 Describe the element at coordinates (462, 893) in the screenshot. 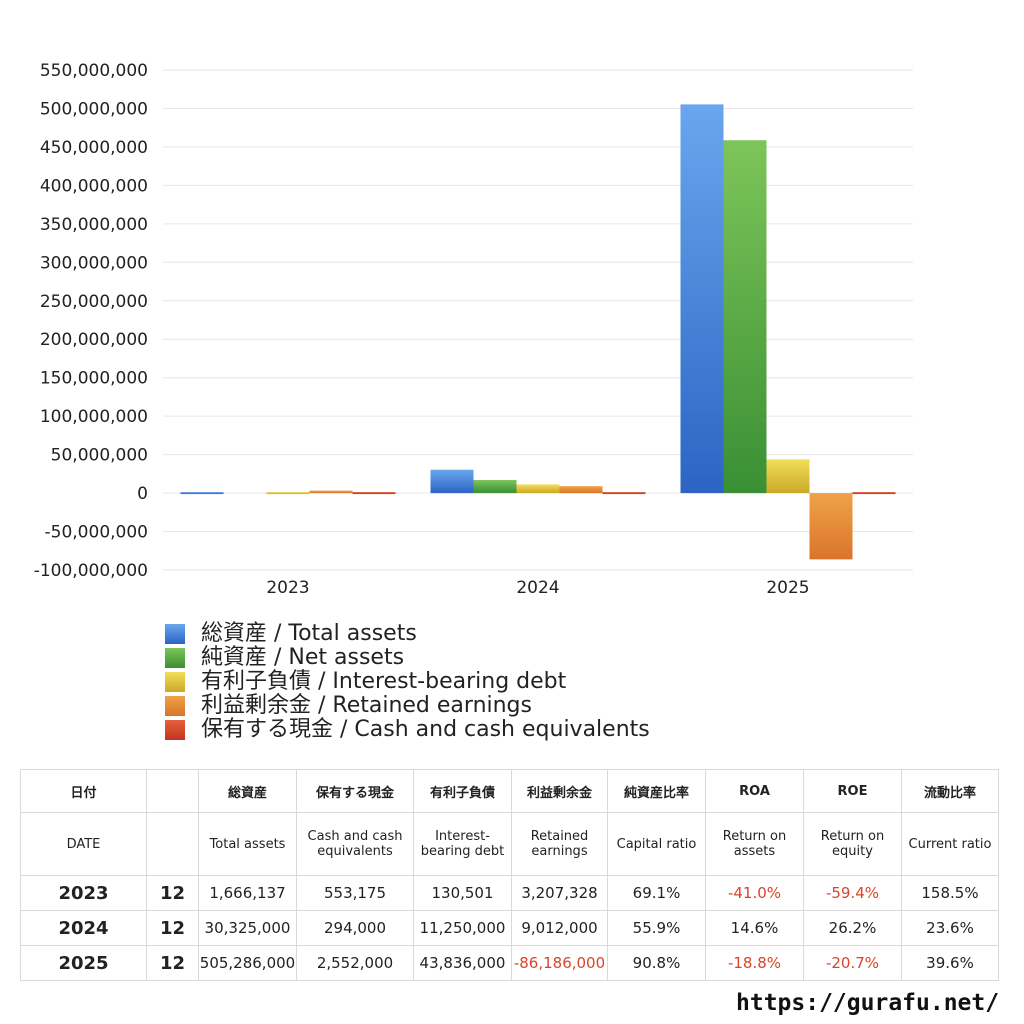

I see `row-debt: 130,501` at that location.